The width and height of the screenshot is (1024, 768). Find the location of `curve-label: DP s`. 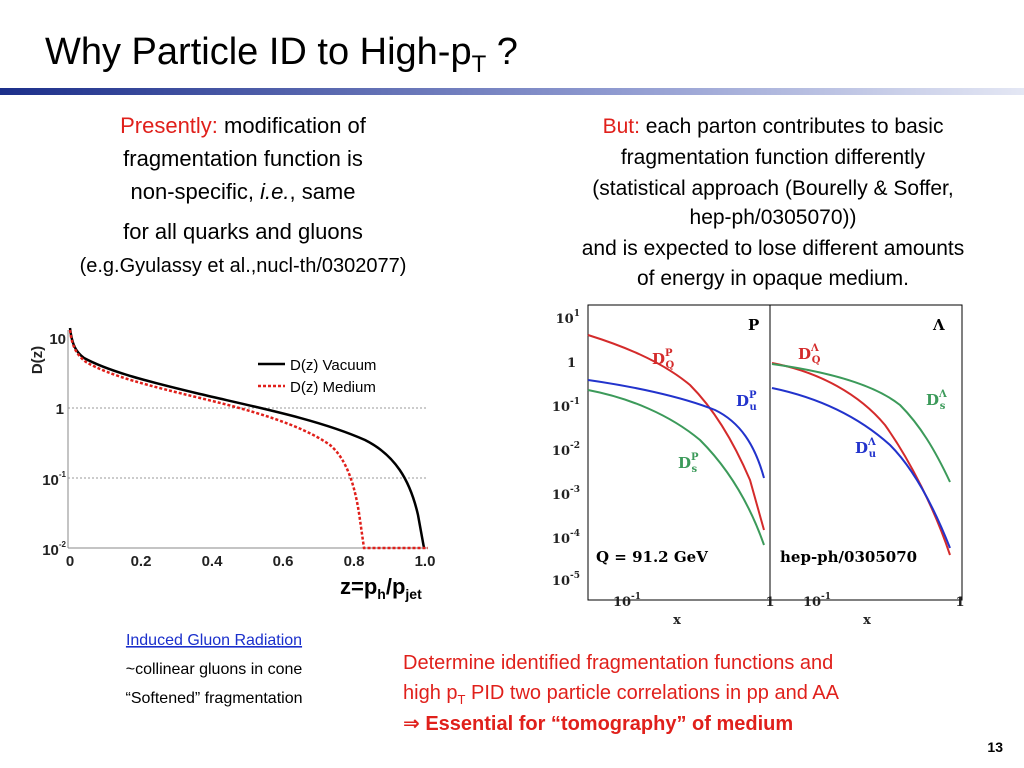

curve-label: DP s is located at coordinates (688, 463).